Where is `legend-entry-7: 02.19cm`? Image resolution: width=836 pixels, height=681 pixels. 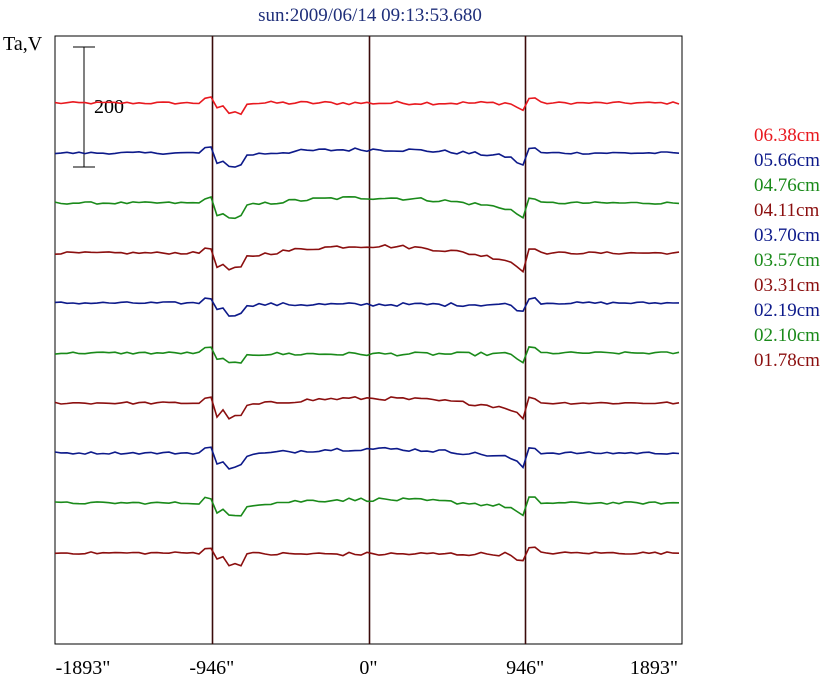
legend-entry-7: 02.19cm is located at coordinates (787, 310).